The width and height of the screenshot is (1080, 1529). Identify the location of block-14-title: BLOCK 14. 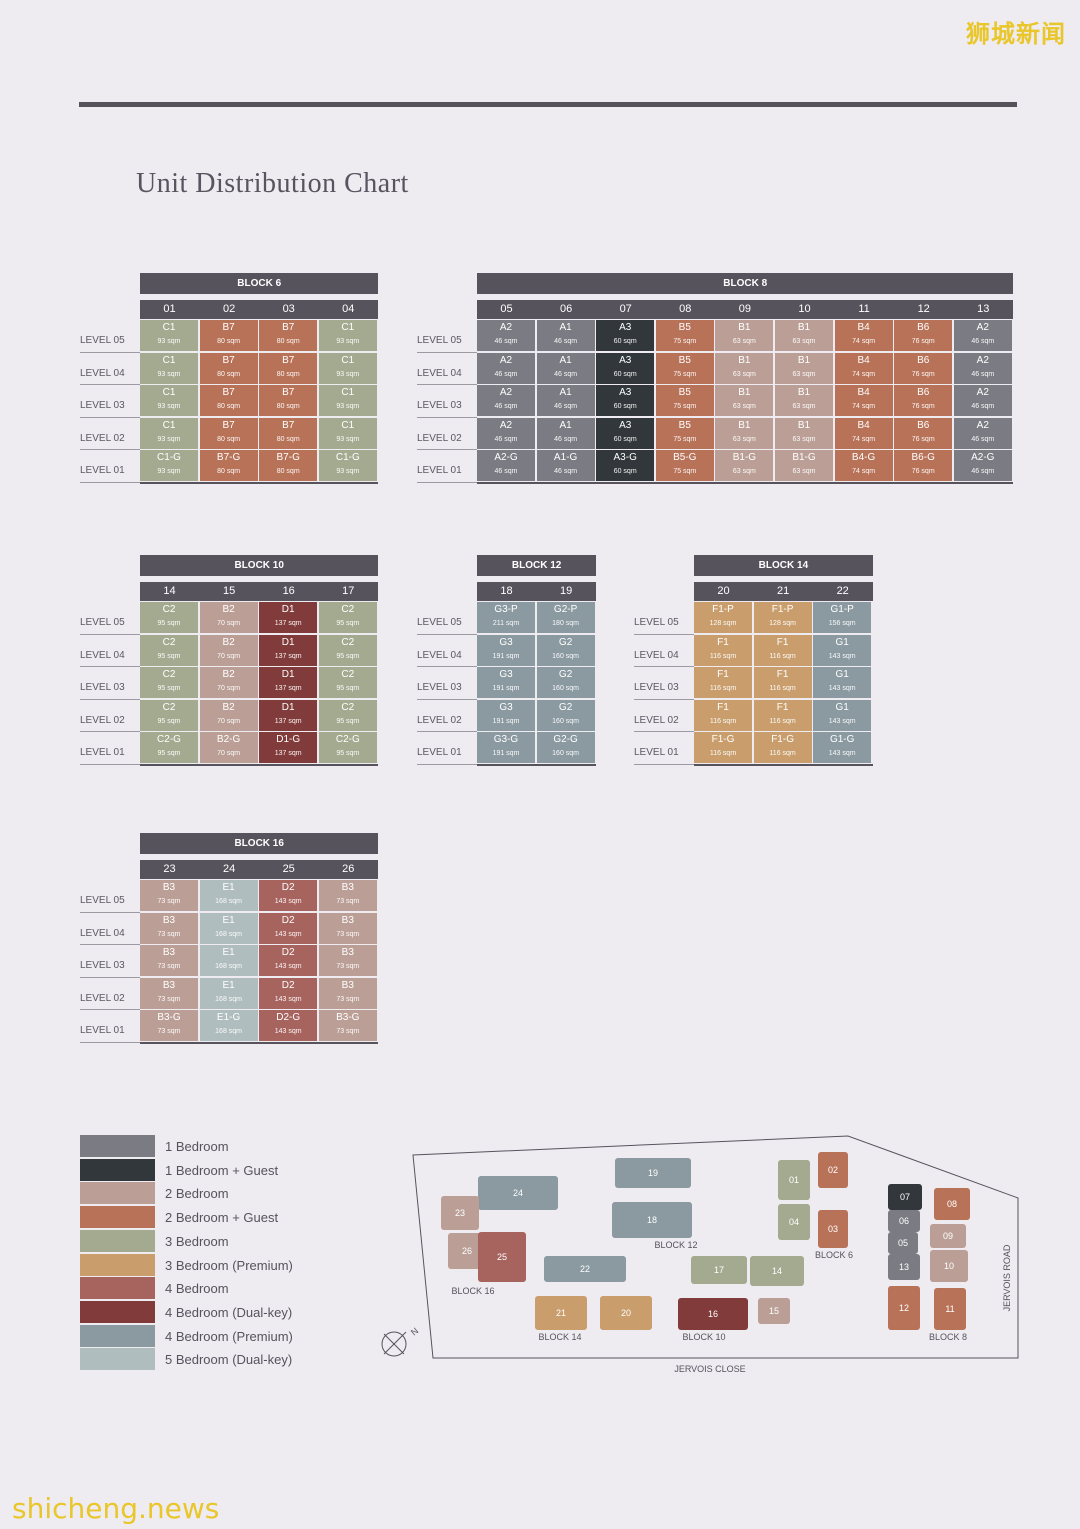
(783, 565).